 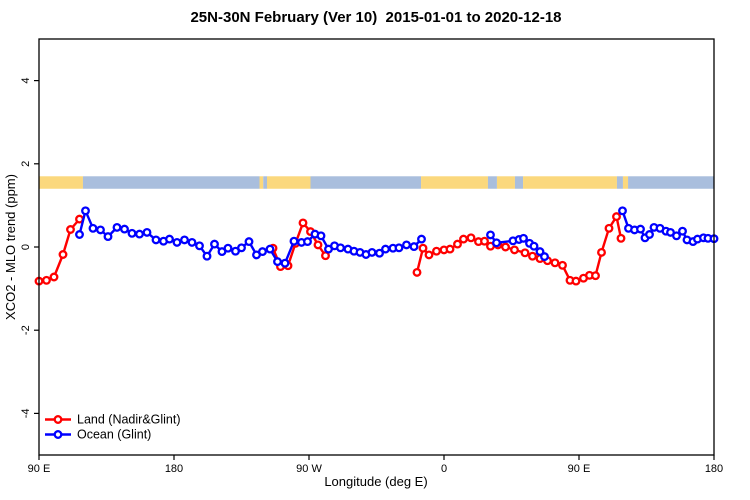 What do you see at coordinates (114, 435) in the screenshot?
I see `legend-label: Ocean (Glint)` at bounding box center [114, 435].